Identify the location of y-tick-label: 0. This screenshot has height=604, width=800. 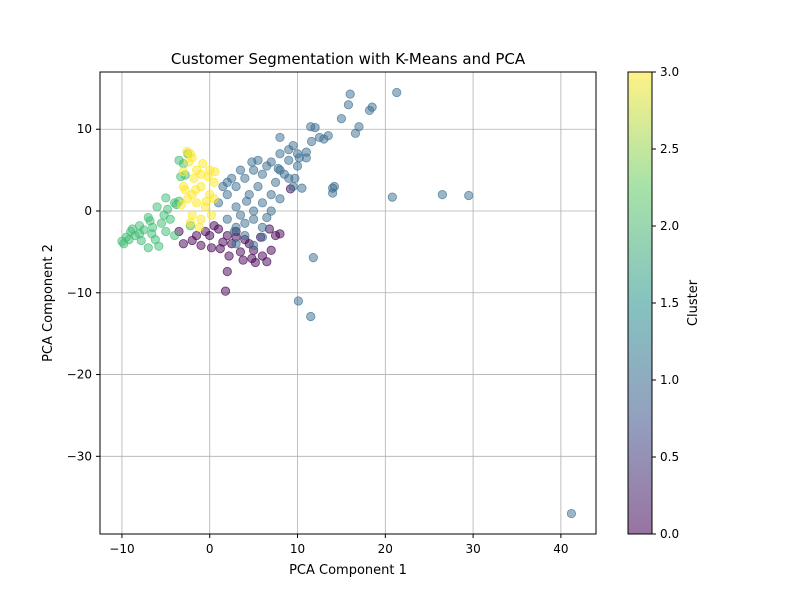
(88, 211).